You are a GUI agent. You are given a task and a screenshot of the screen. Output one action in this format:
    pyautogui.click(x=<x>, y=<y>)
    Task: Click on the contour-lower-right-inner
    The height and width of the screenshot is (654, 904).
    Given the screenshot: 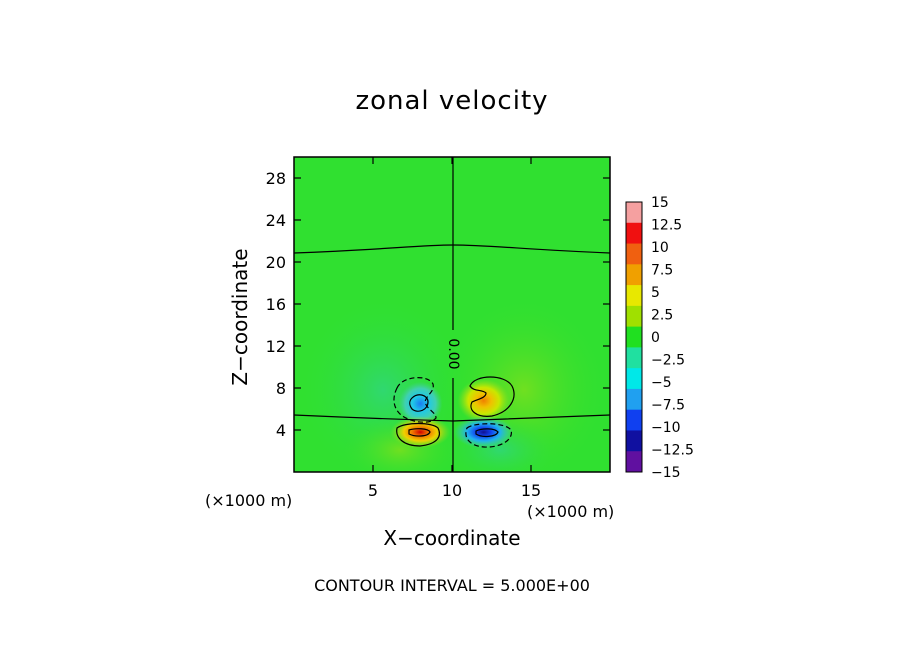 What is the action you would take?
    pyautogui.click(x=487, y=433)
    